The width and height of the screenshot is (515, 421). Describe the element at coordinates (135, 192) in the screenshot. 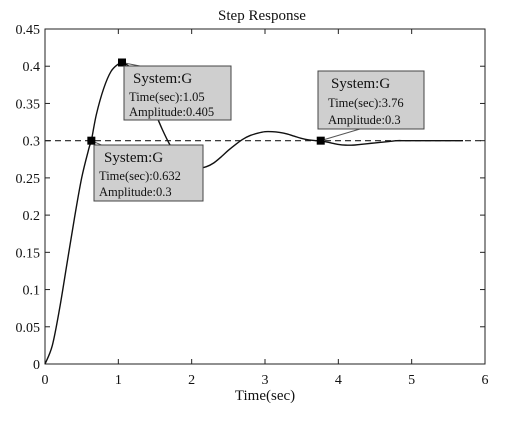

I see `datatip-rise-amplitude: Amplitude:0.3` at that location.